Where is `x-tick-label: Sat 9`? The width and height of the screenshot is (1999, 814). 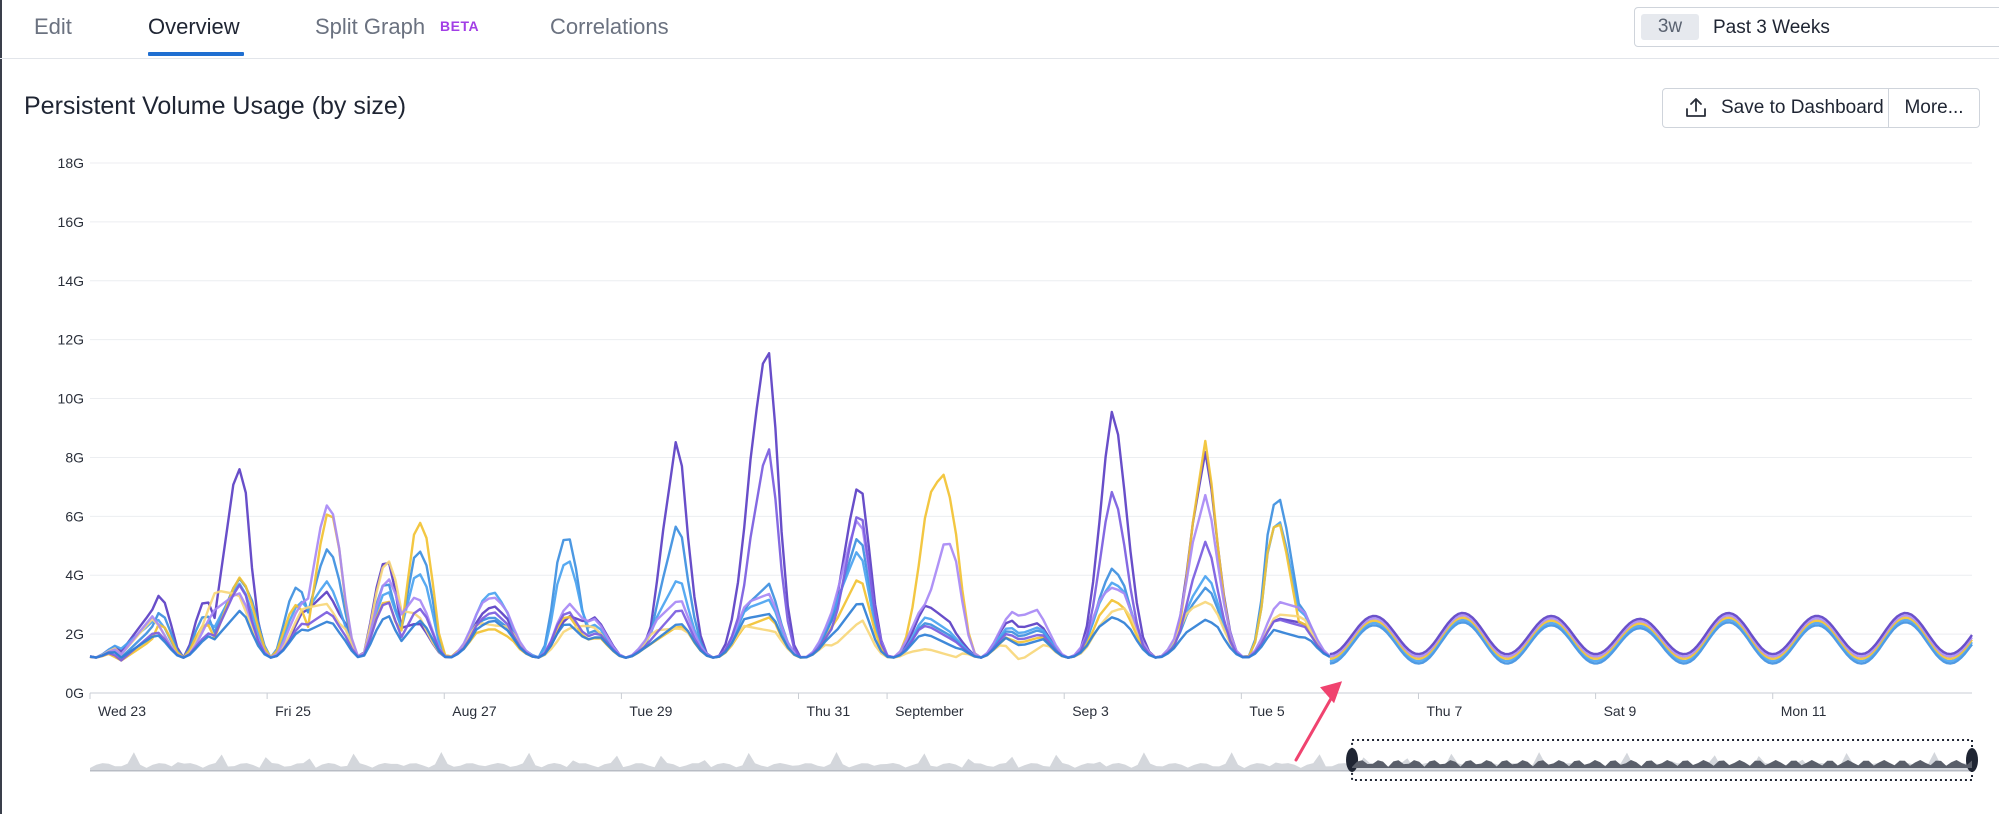
x-tick-label: Sat 9 is located at coordinates (1620, 711).